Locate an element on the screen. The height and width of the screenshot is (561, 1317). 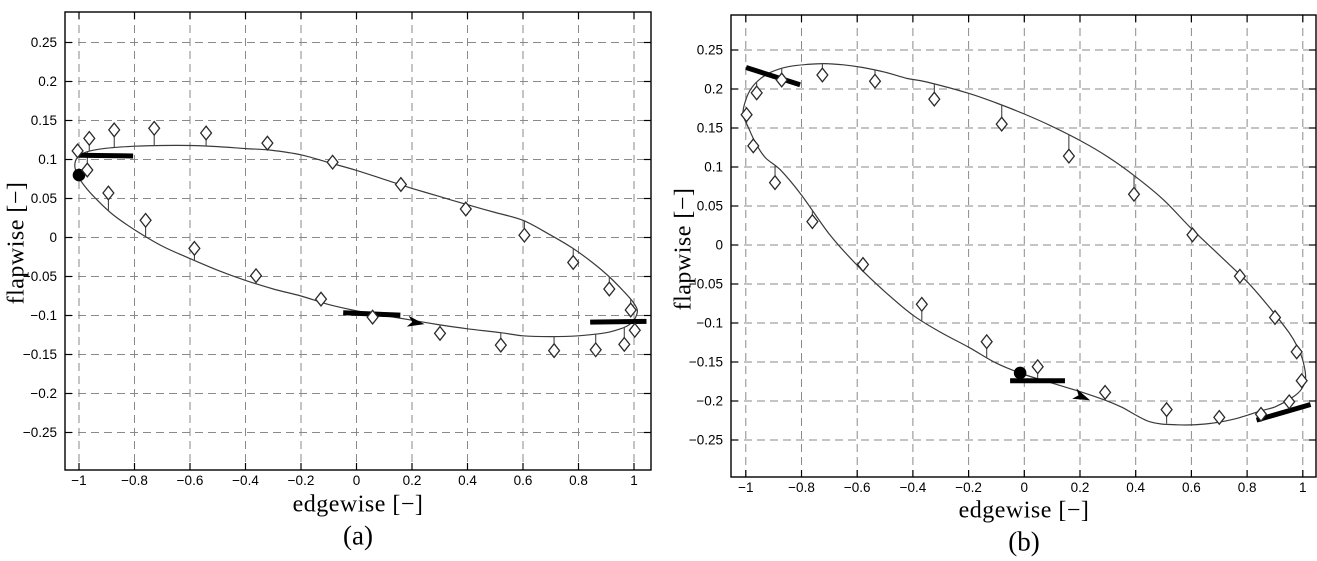
y-tick-label: −0.15 is located at coordinates (40, 354).